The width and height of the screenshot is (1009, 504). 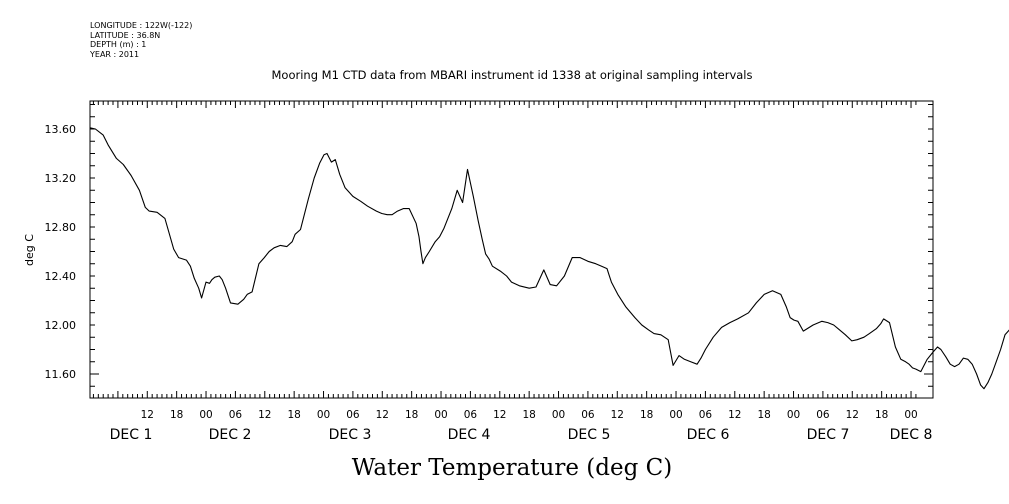 What do you see at coordinates (469, 435) in the screenshot?
I see `x-day-label: DEC 4` at bounding box center [469, 435].